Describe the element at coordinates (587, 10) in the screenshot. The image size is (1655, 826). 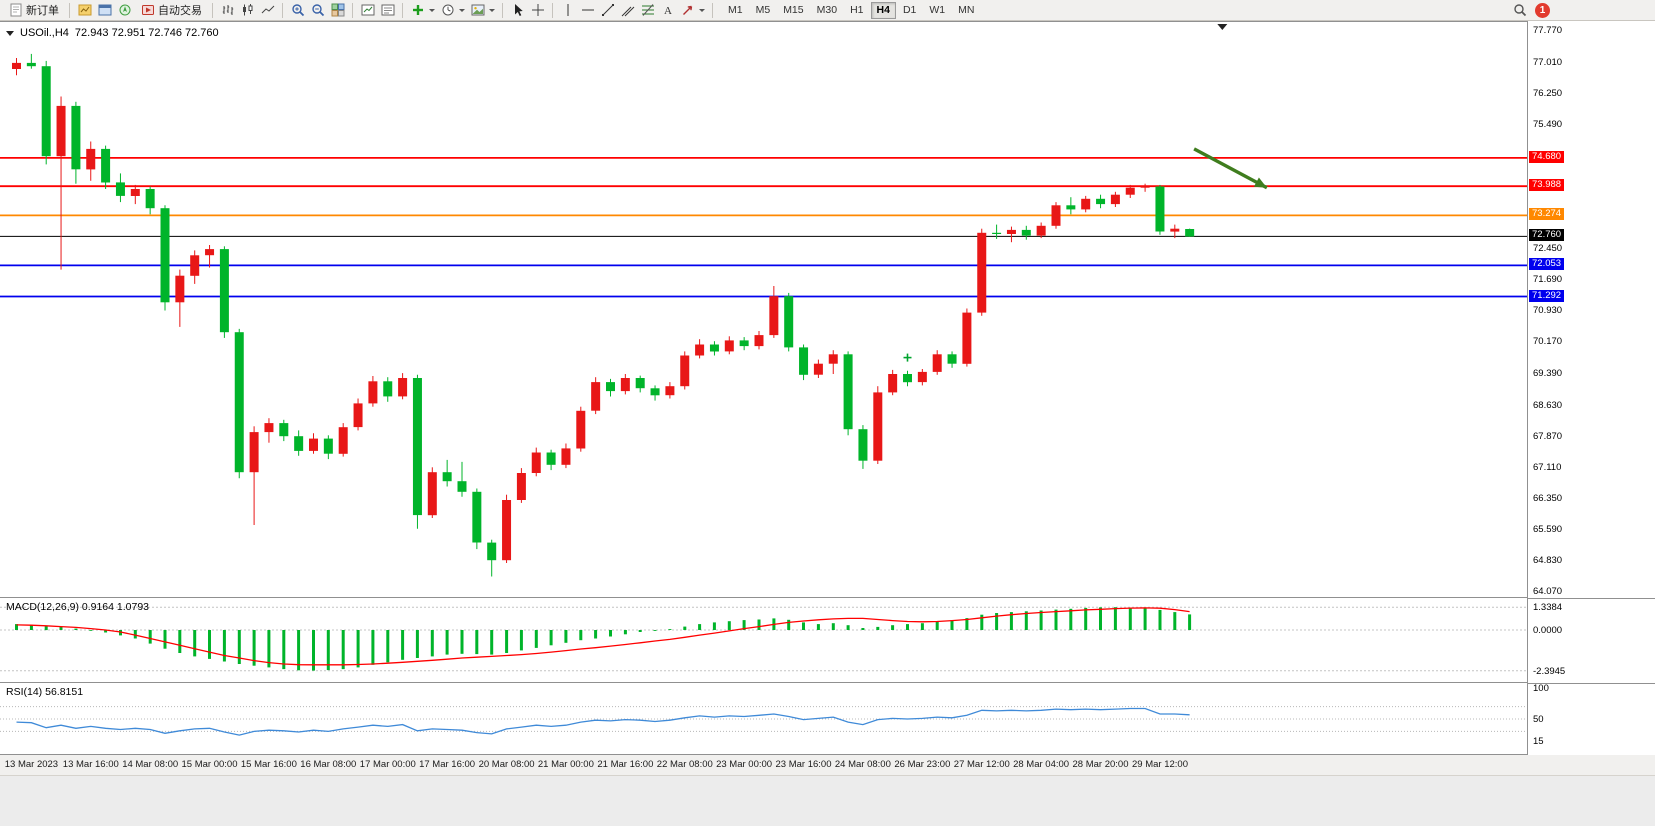
I see `horizontal-line-icon` at that location.